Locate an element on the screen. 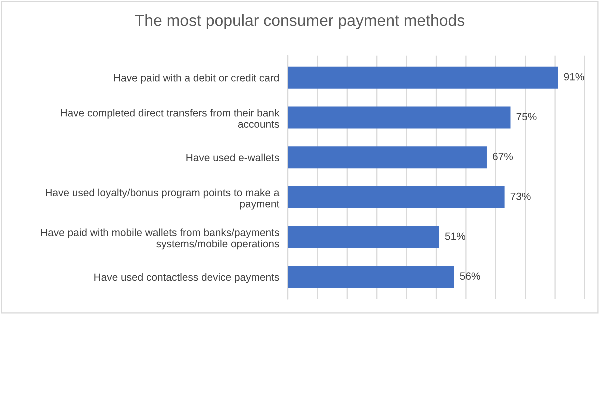 This screenshot has width=600, height=399. y-tick-label: Have paid with a debit or credit card is located at coordinates (197, 79).